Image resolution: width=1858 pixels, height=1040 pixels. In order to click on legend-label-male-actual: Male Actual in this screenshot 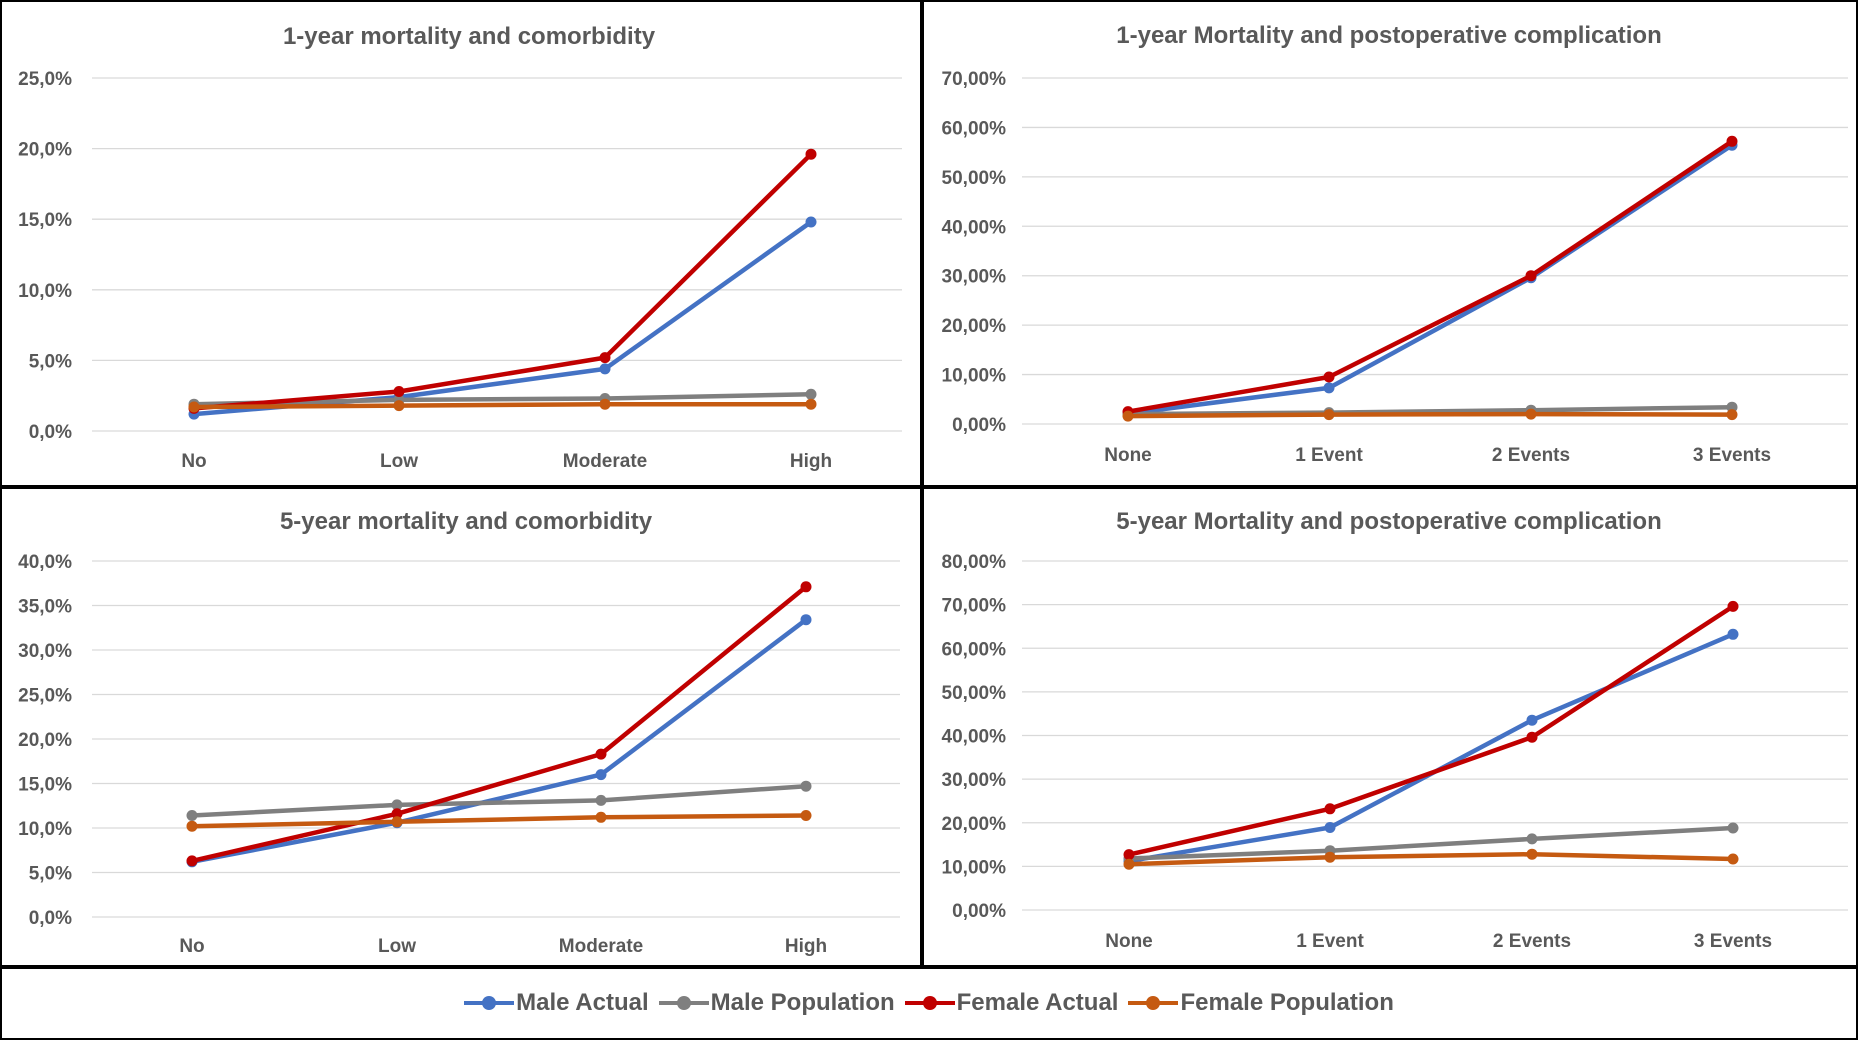, I will do `click(582, 1002)`.